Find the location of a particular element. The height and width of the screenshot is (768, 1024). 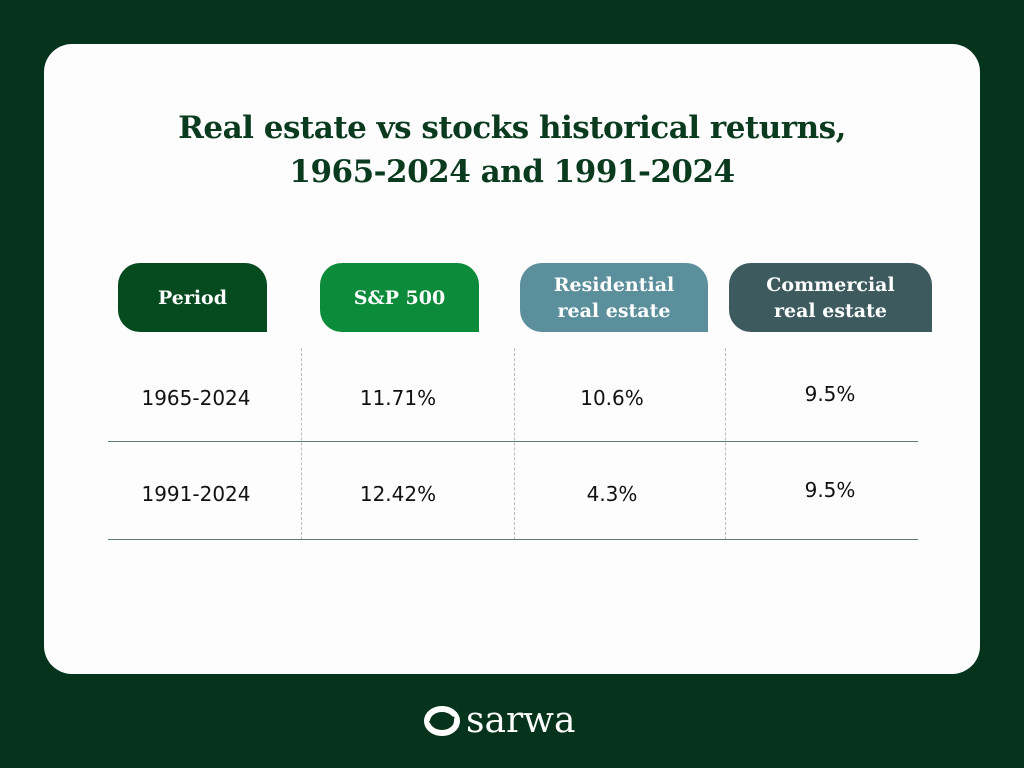

header-commercial: Commercial real estate is located at coordinates (830, 297).